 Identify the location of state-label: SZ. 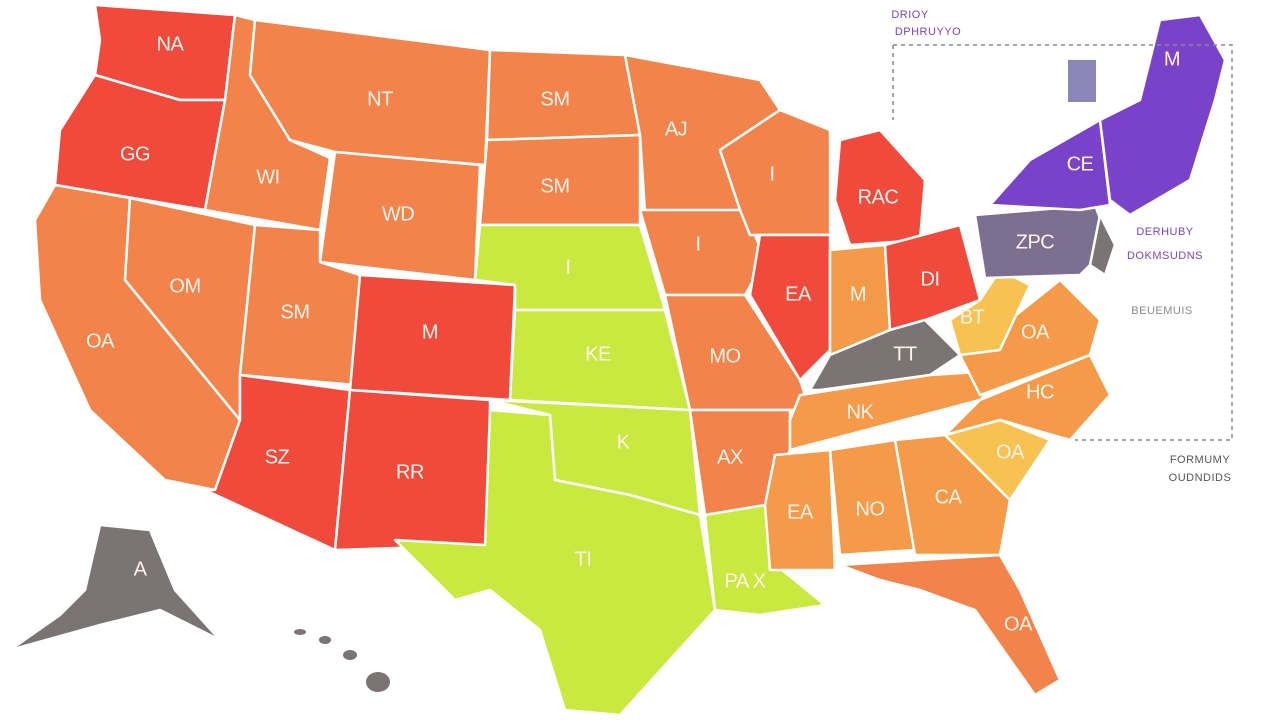
(277, 457).